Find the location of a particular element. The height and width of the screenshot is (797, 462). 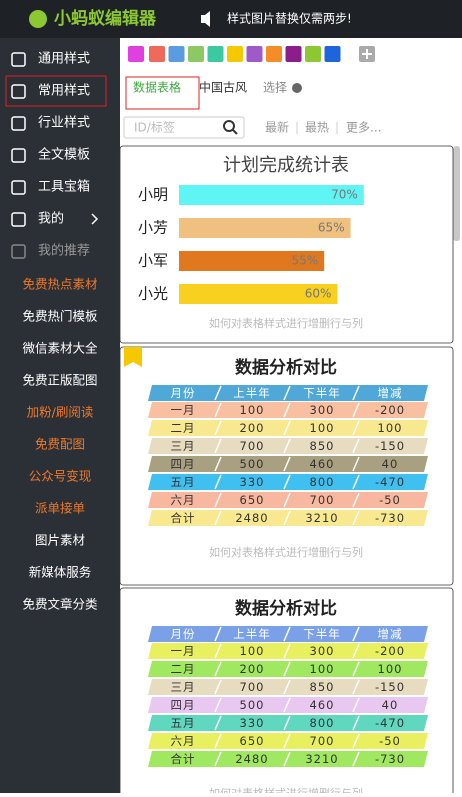

plus is located at coordinates (367, 54).